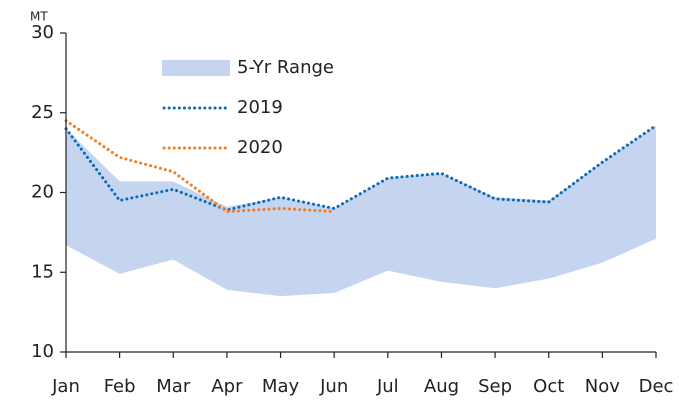 This screenshot has width=679, height=403. I want to click on y-tick-label: 25, so click(42, 112).